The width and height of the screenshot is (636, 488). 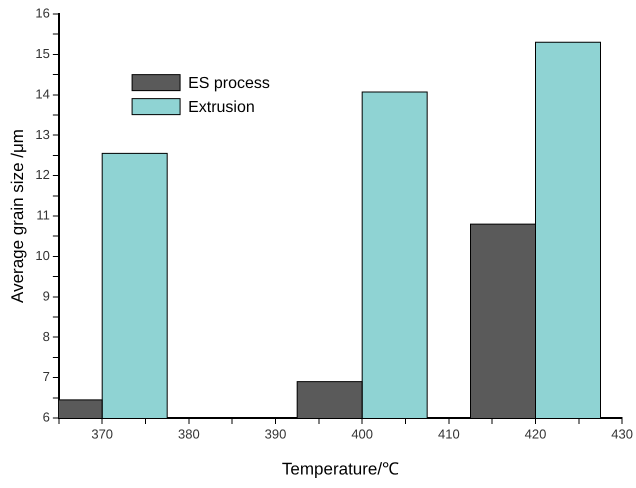 I want to click on y-tick-label: 7, so click(x=46, y=376).